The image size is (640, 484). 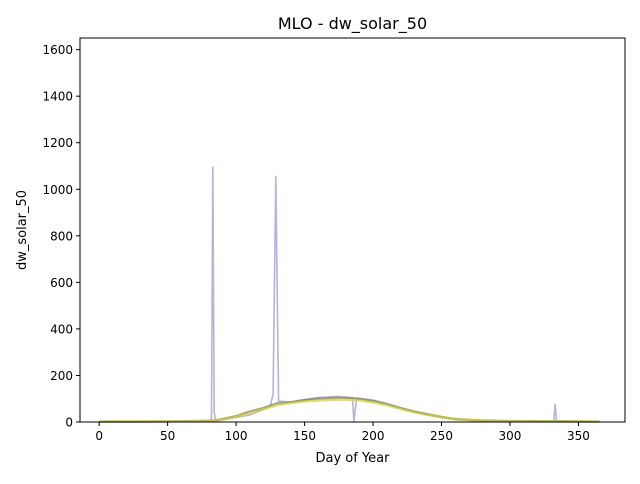 I want to click on y-tick-label: 1000, so click(x=57, y=190).